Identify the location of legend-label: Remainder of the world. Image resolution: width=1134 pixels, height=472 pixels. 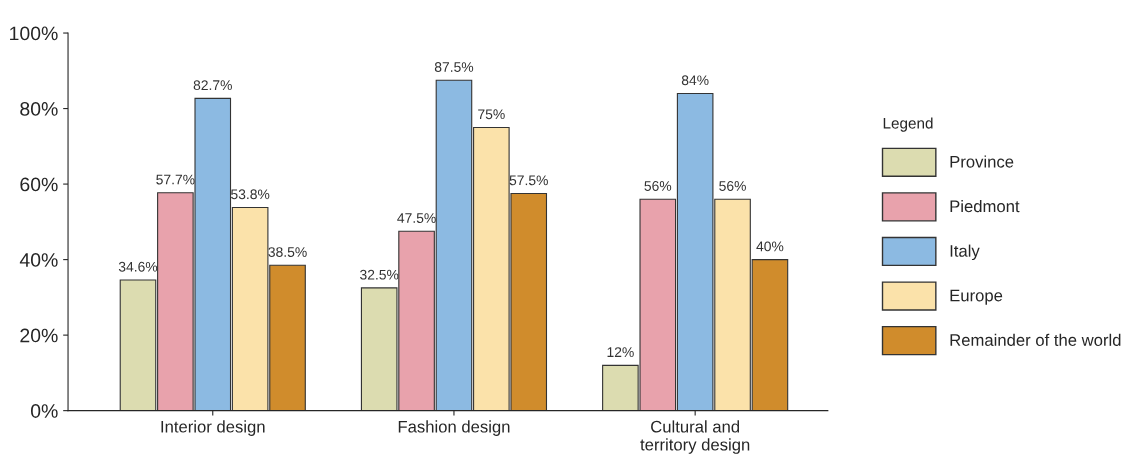
(1035, 339).